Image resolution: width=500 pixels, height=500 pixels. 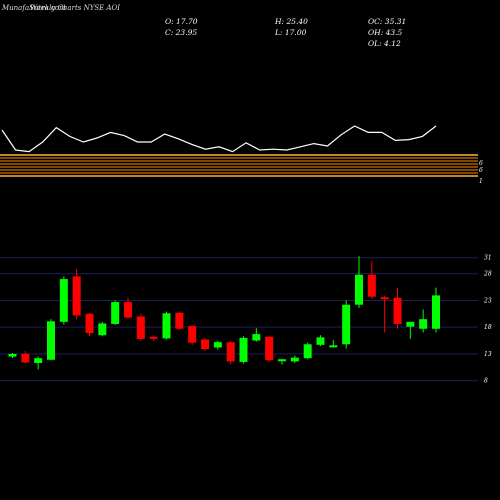 What do you see at coordinates (488, 354) in the screenshot?
I see `y-tick-label: 13` at bounding box center [488, 354].